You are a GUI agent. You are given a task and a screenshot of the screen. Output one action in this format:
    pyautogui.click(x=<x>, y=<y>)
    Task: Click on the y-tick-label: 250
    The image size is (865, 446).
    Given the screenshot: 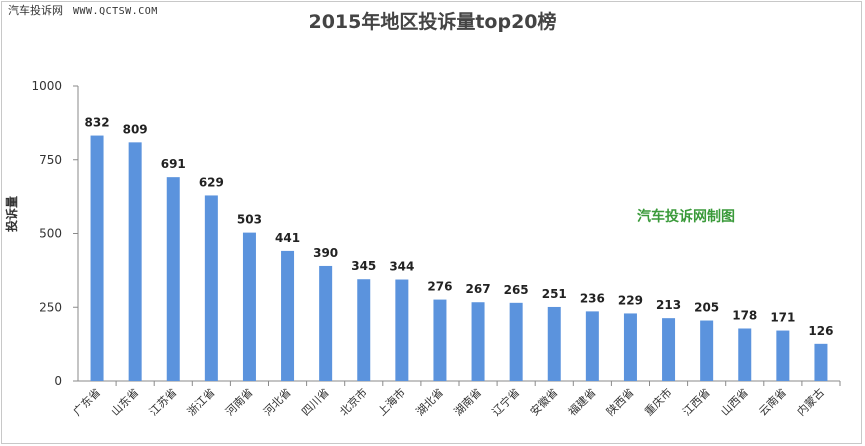 What is the action you would take?
    pyautogui.click(x=50, y=307)
    